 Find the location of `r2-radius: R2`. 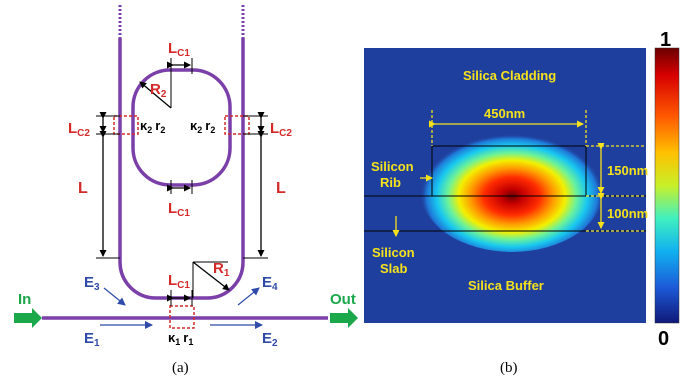

r2-radius: R2 is located at coordinates (155, 91).